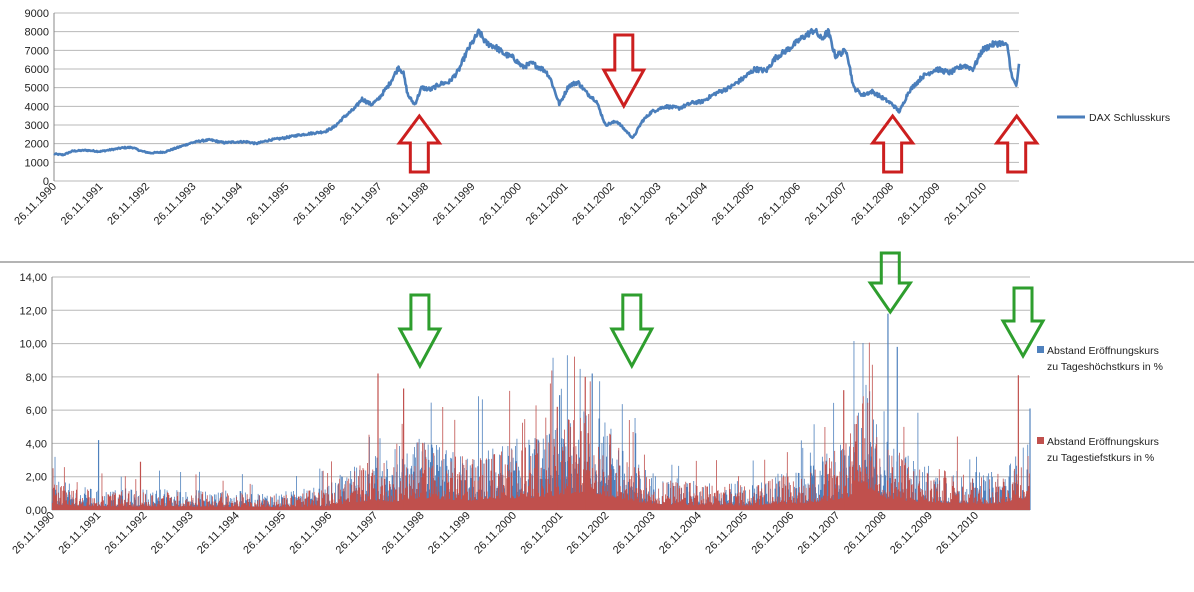  What do you see at coordinates (1105, 367) in the screenshot?
I see `legend-label-high-line2: zu Tageshöchstkurs in %` at bounding box center [1105, 367].